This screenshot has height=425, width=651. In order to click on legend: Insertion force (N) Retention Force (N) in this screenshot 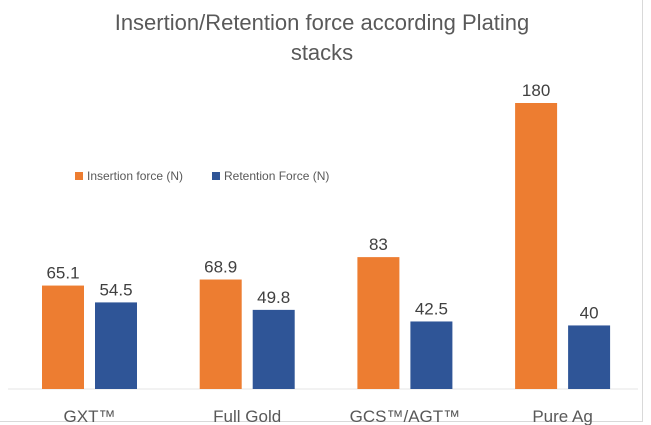, I will do `click(202, 176)`.